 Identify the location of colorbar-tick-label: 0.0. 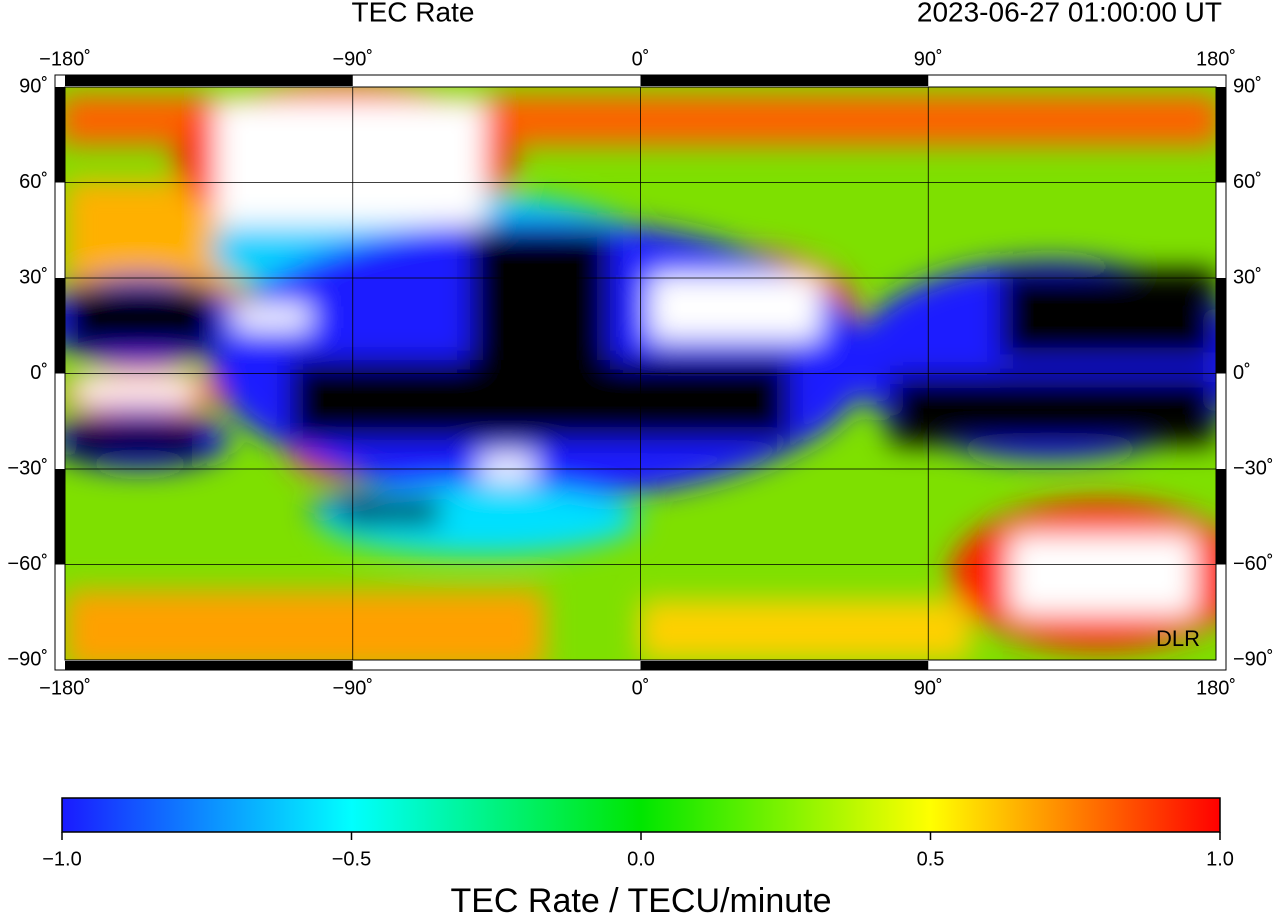
(641, 859).